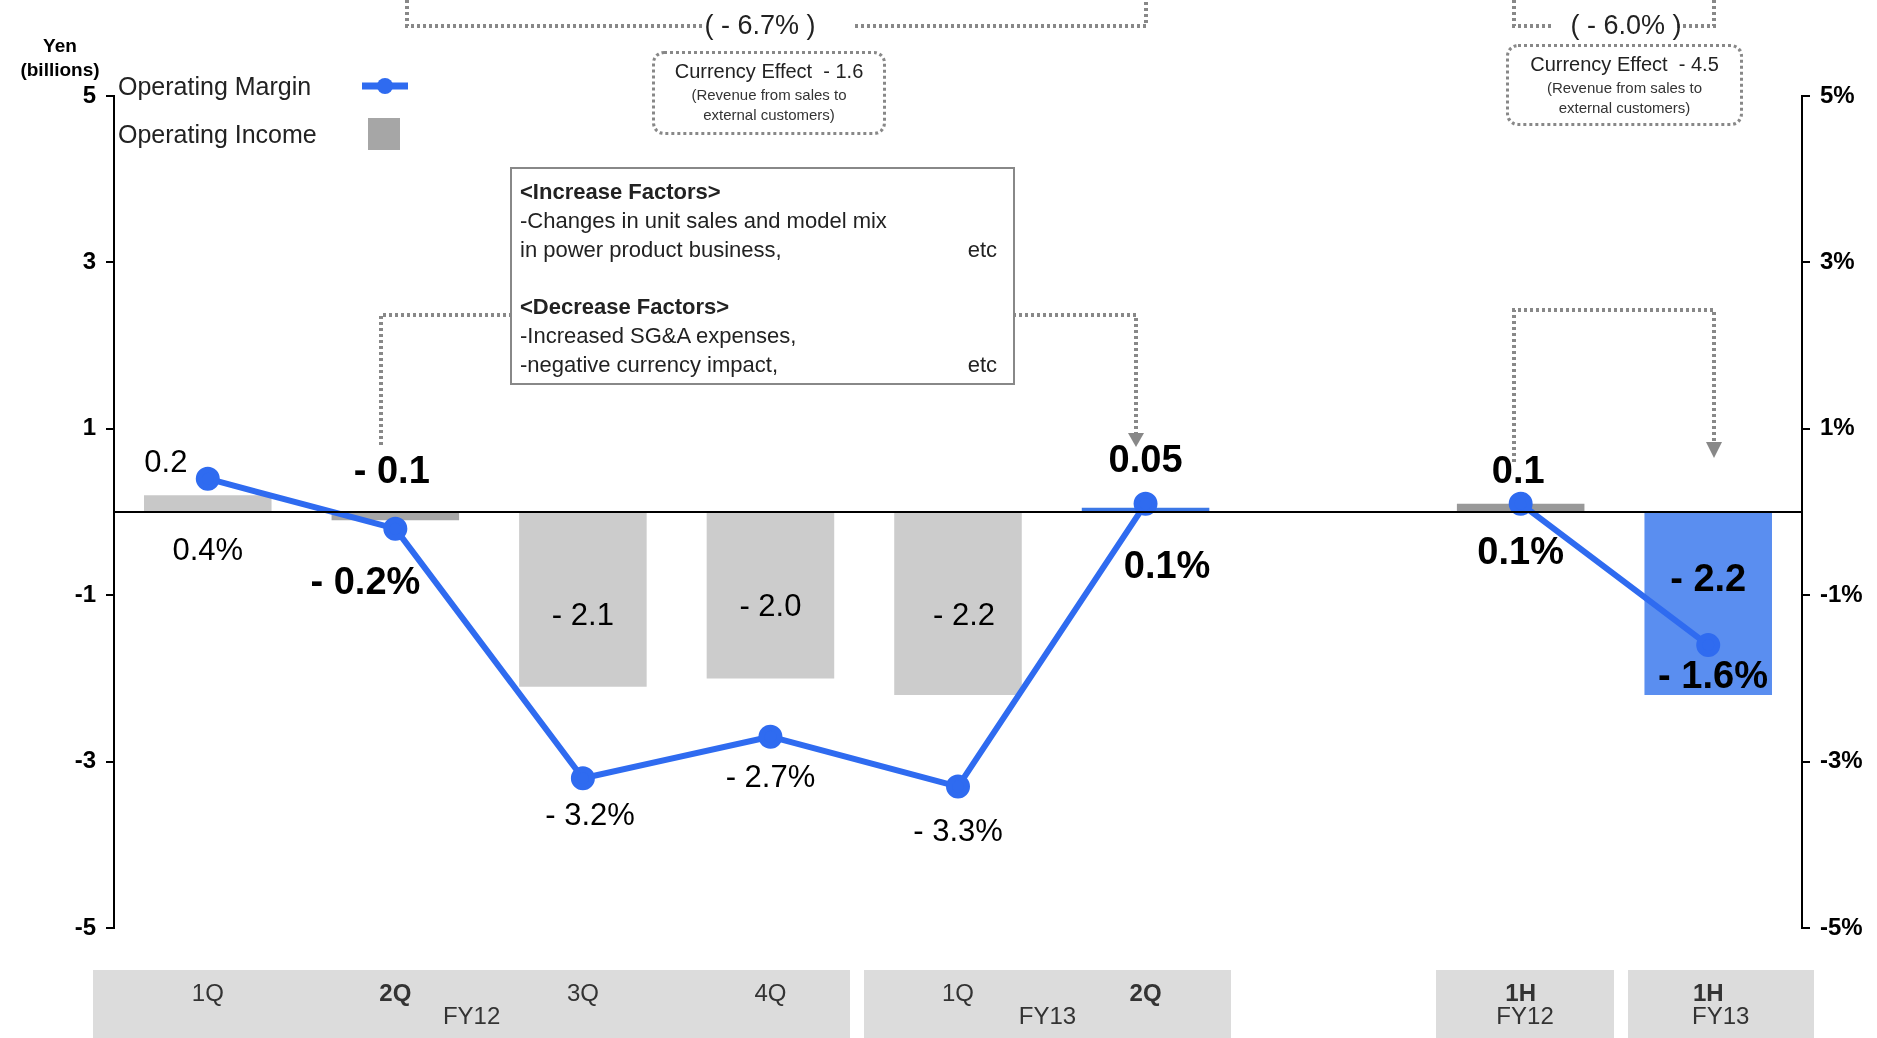 The image size is (1877, 1038). What do you see at coordinates (85, 593) in the screenshot?
I see `y-tick-label: -1` at bounding box center [85, 593].